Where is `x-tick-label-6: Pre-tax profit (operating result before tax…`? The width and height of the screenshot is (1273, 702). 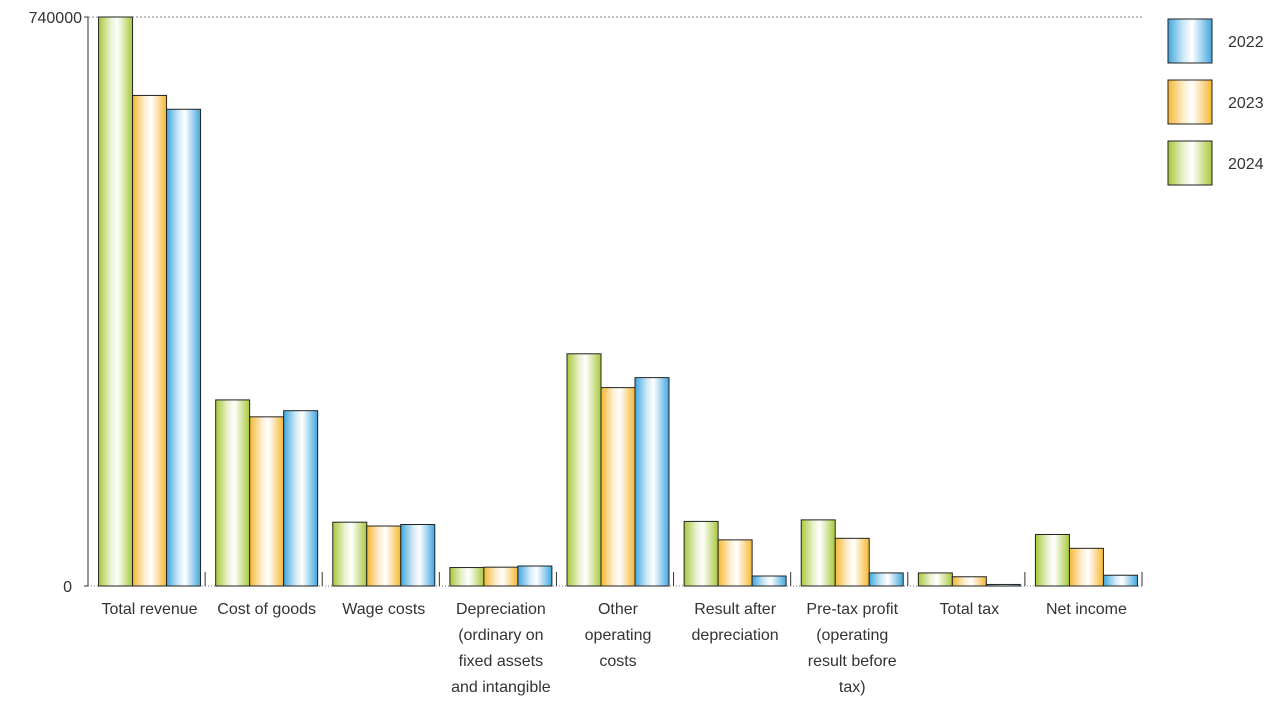 x-tick-label-6: Pre-tax profit (operating result before tax… is located at coordinates (852, 648).